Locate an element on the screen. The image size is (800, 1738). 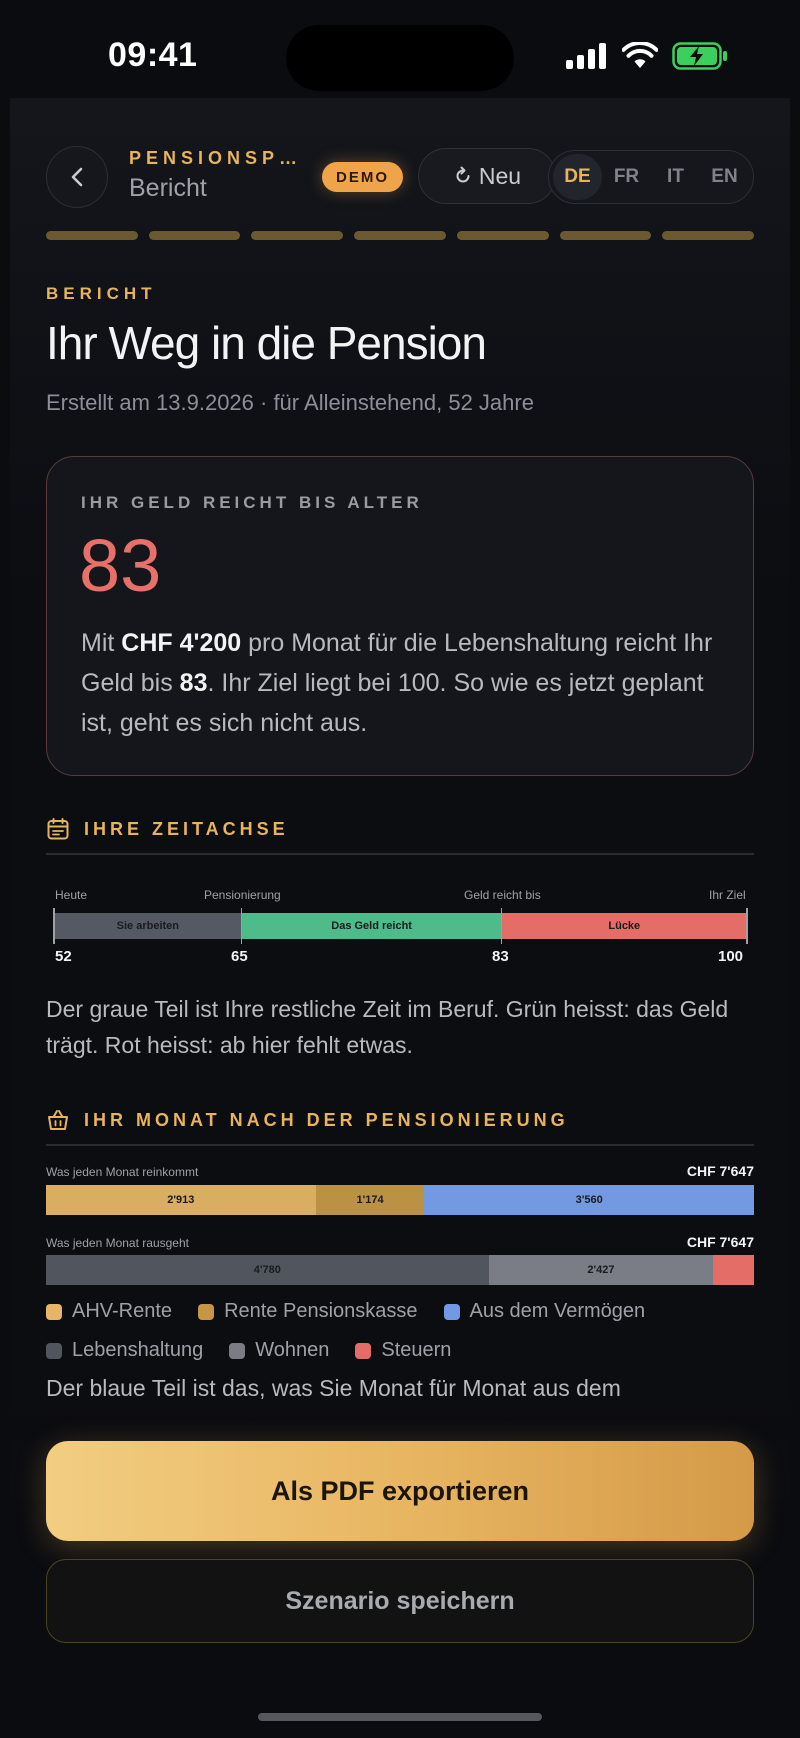
legend-item: AHV-Rente is located at coordinates (109, 1311).